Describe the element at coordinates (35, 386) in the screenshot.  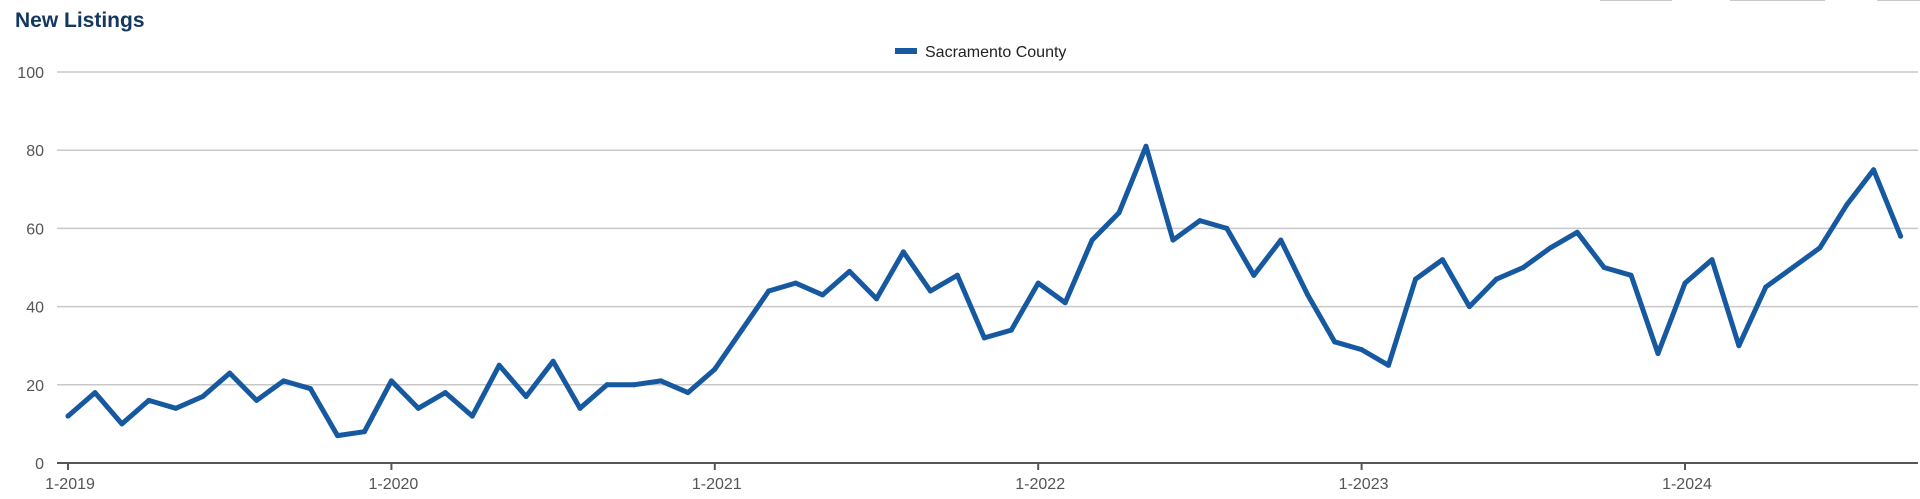
I see `y-tick-label: 20` at that location.